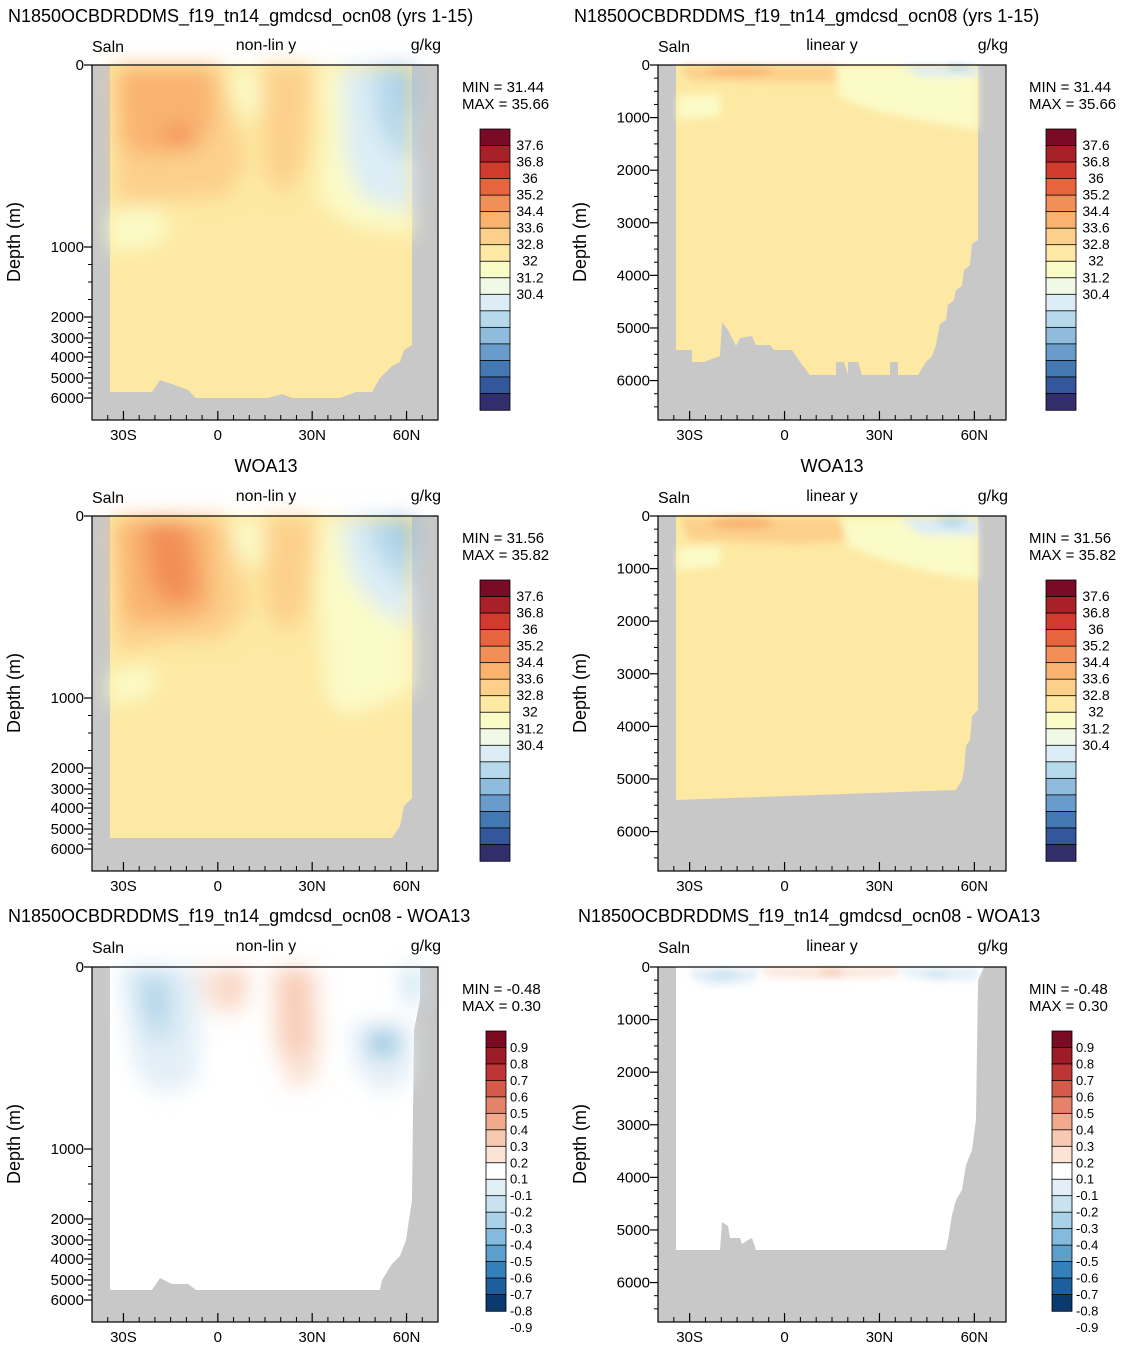  I want to click on max-label: MAX = 35.82, so click(505, 555).